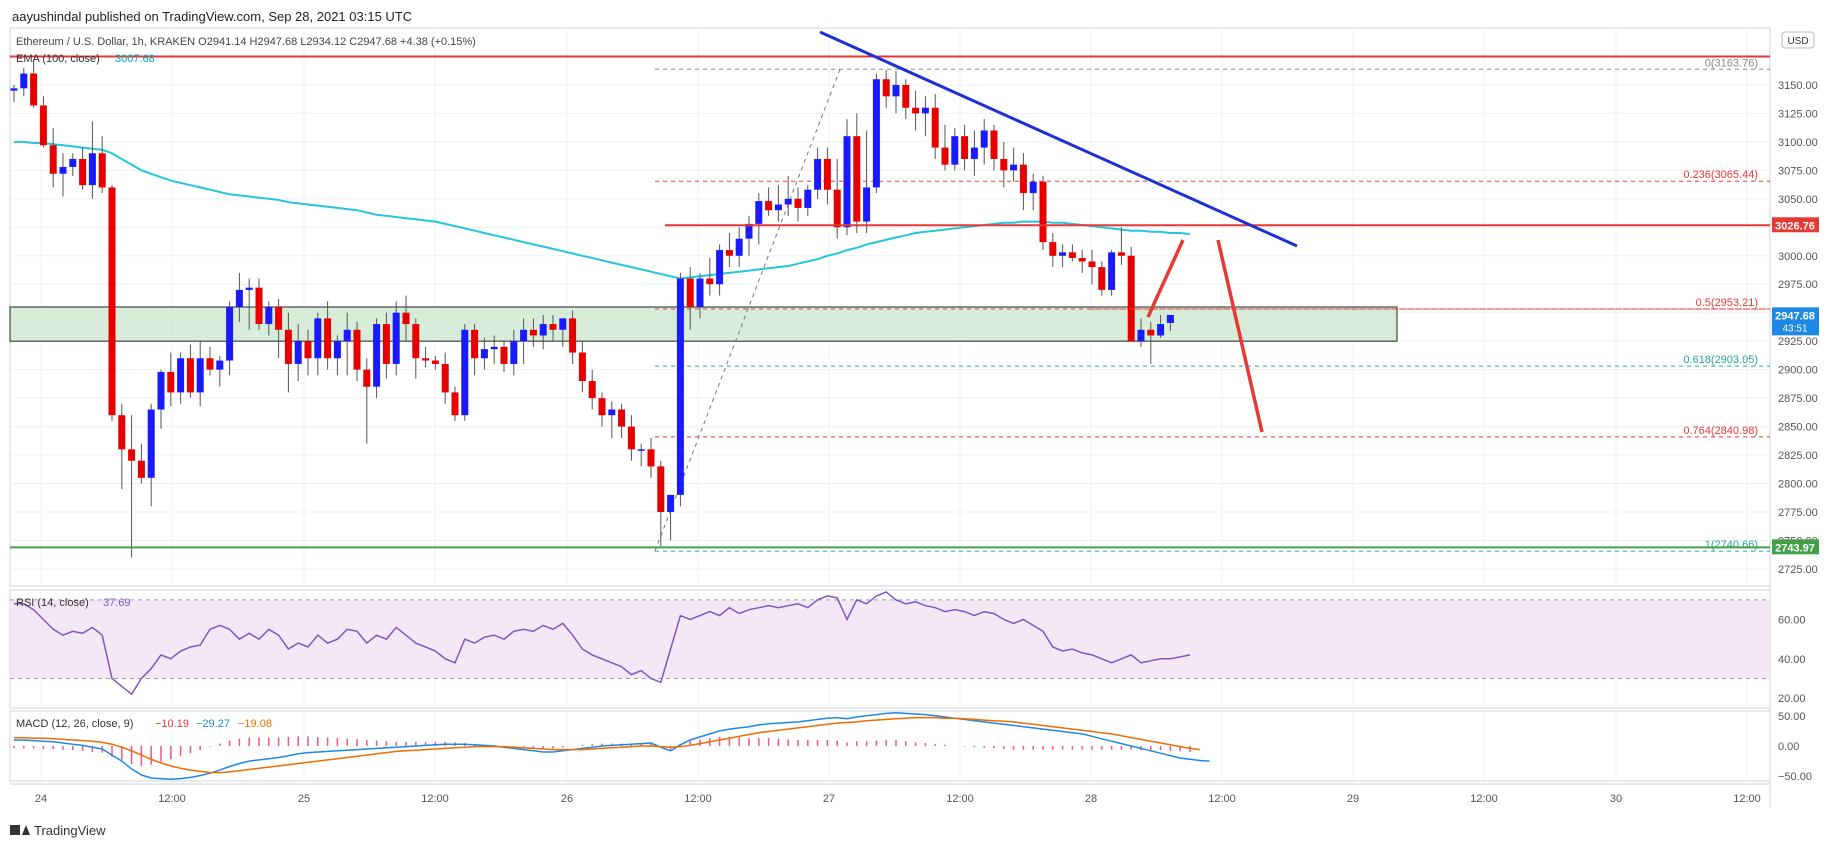 This screenshot has width=1834, height=848. I want to click on macd-line, so click(612, 746).